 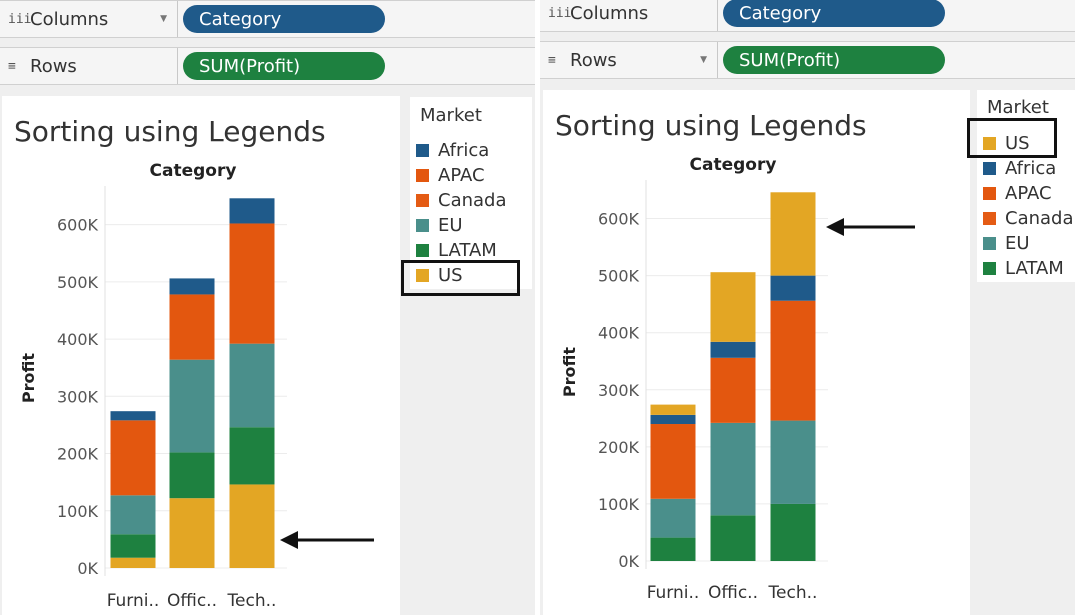 I want to click on legend-left: Market Africa APAC Canada EU LATAM US, so click(x=466, y=196).